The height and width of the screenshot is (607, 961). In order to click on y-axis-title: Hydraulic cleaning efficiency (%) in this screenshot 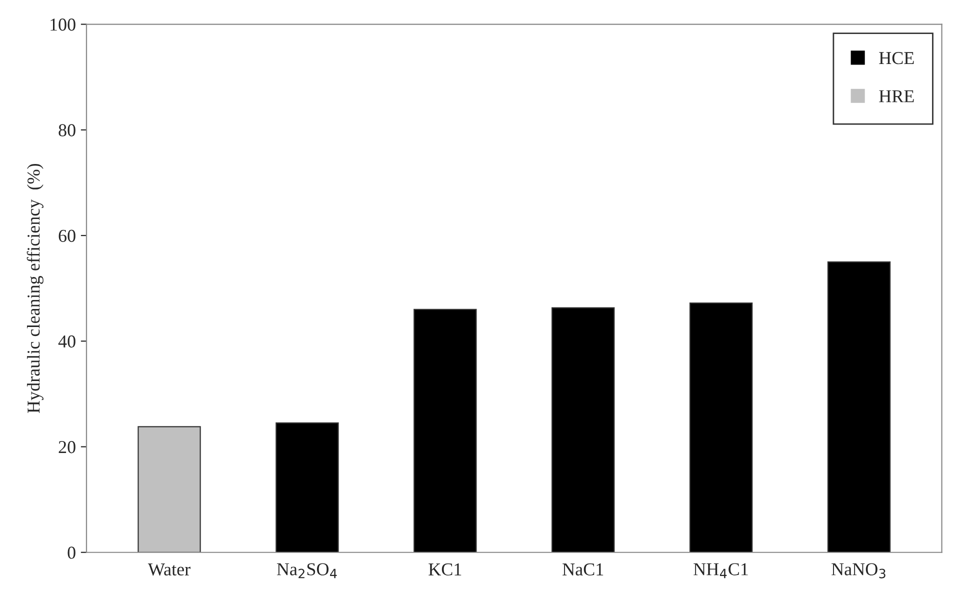, I will do `click(35, 288)`.